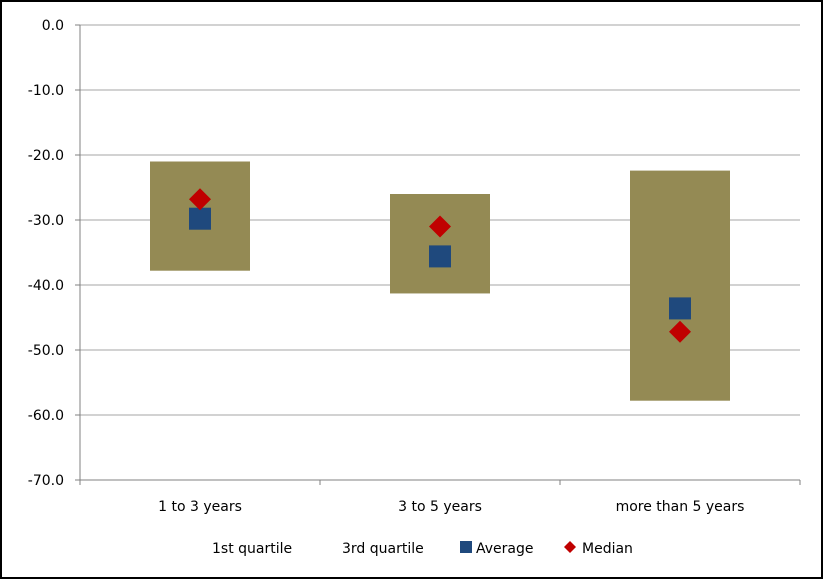  Describe the element at coordinates (607, 549) in the screenshot. I see `legend-label-median: Median` at that location.